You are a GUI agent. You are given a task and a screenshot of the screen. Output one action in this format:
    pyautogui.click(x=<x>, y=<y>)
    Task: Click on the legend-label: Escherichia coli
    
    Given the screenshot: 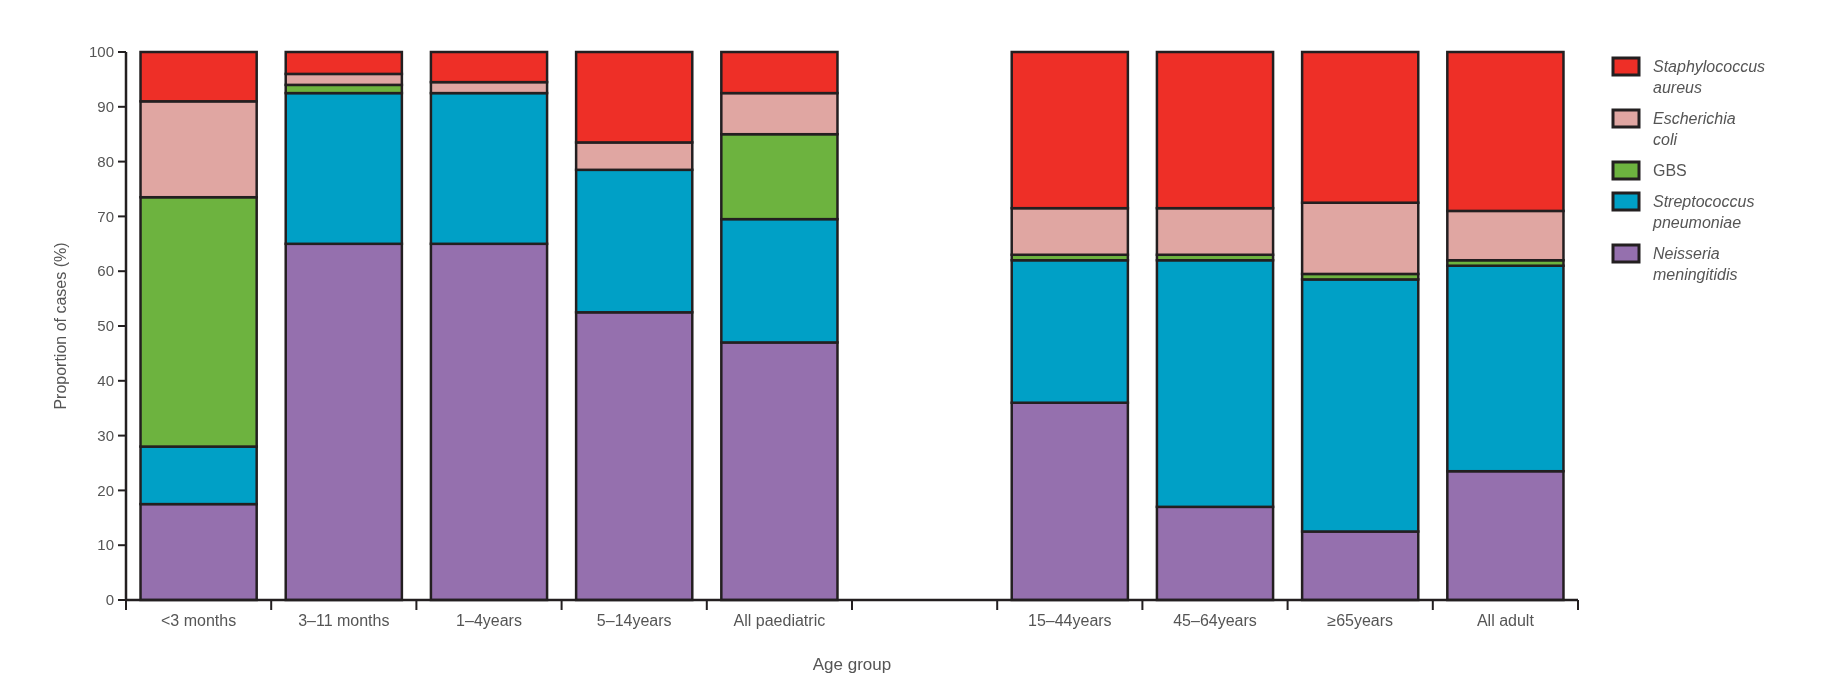 What is the action you would take?
    pyautogui.click(x=1694, y=129)
    